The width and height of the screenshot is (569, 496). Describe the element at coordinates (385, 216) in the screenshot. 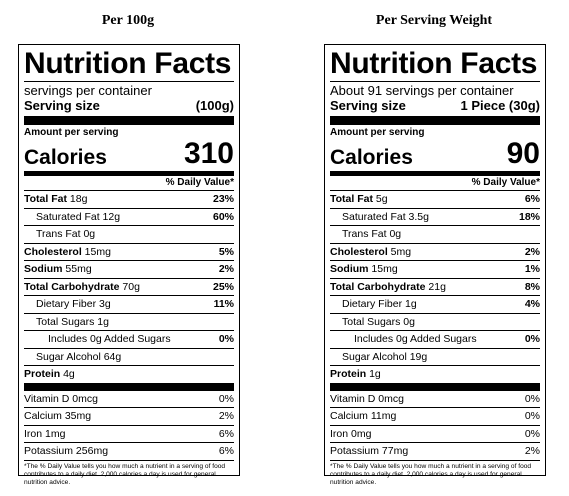

I see `nutrient-amount: Saturated Fat 3.5g` at that location.